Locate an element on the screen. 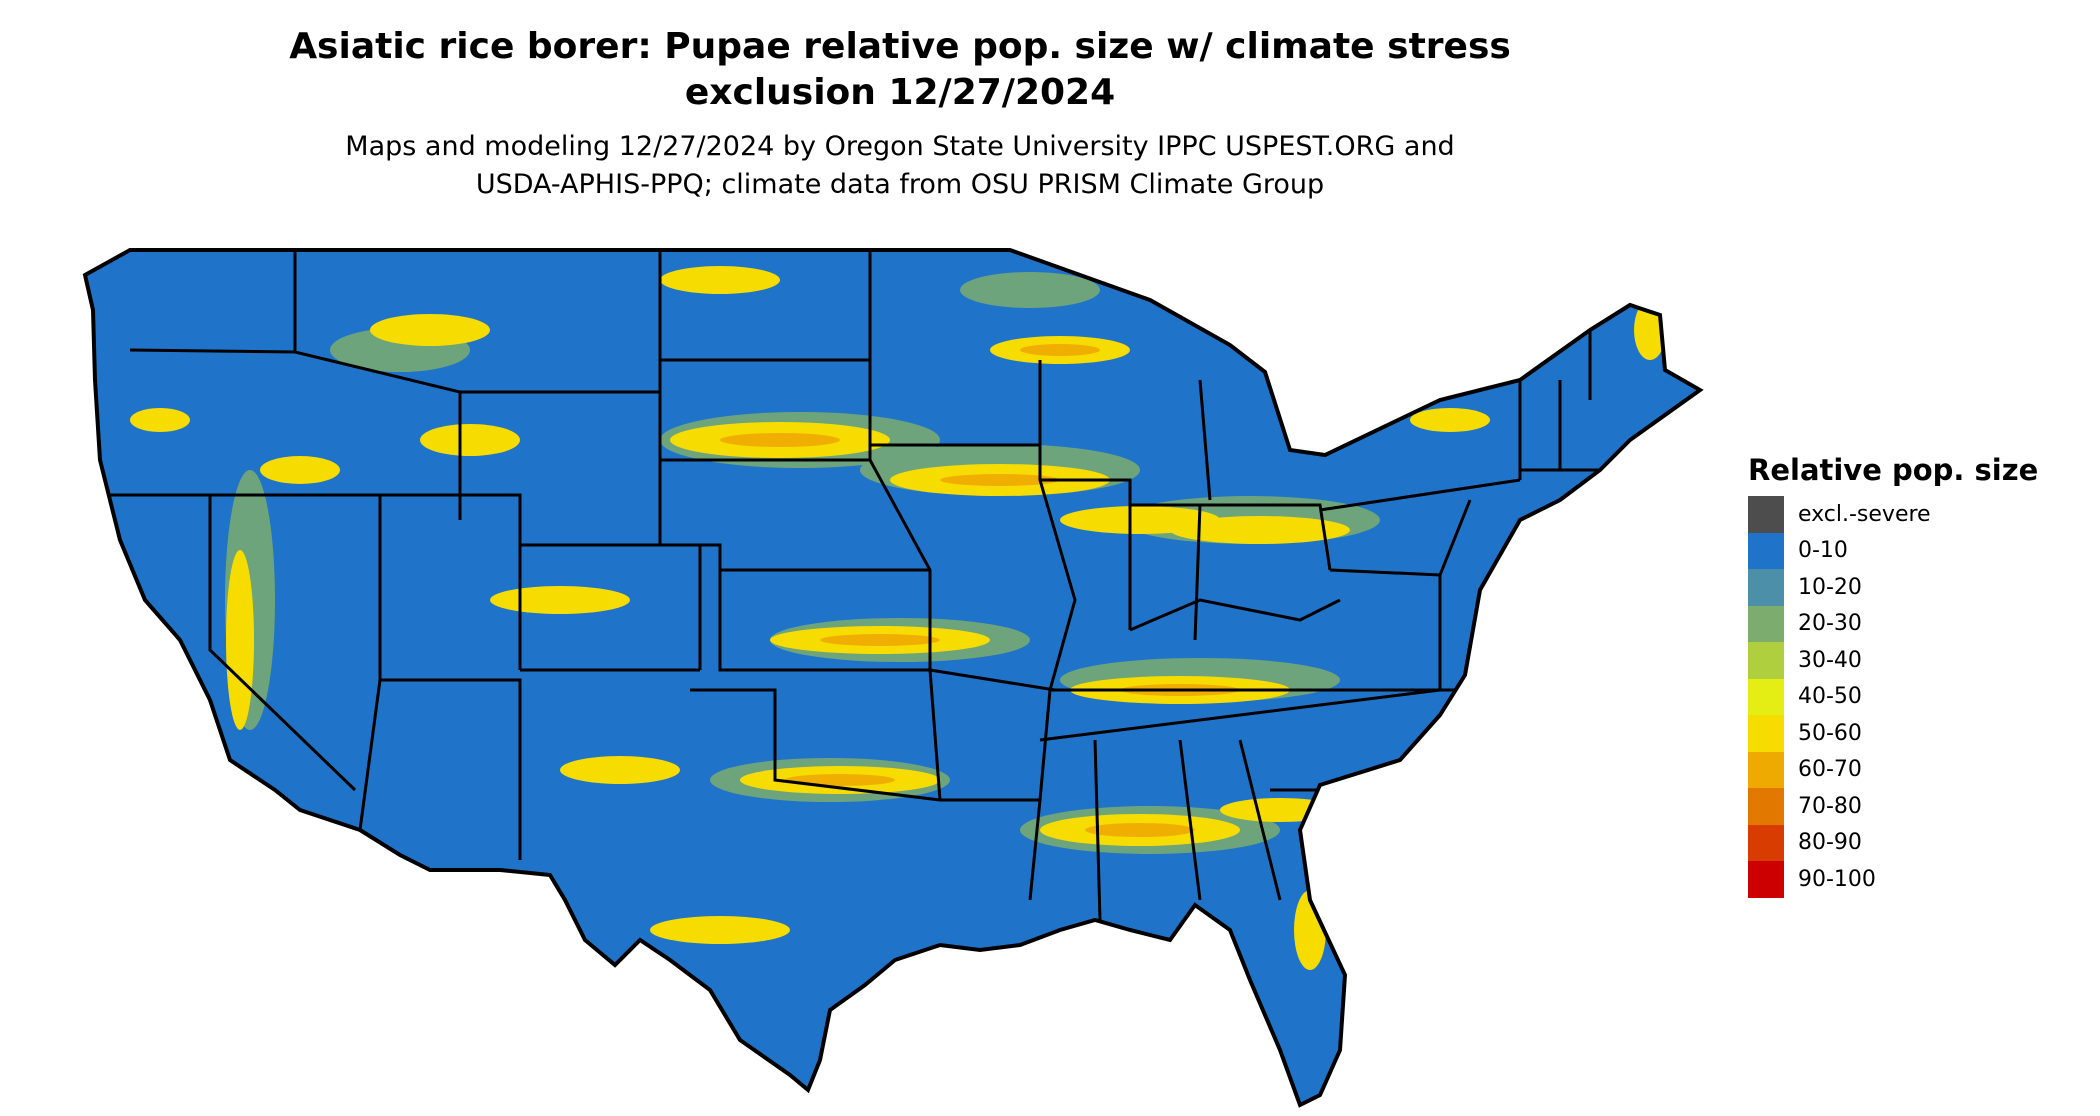 Image resolution: width=2100 pixels, height=1116 pixels. legend-item: 20-30 is located at coordinates (1918, 623).